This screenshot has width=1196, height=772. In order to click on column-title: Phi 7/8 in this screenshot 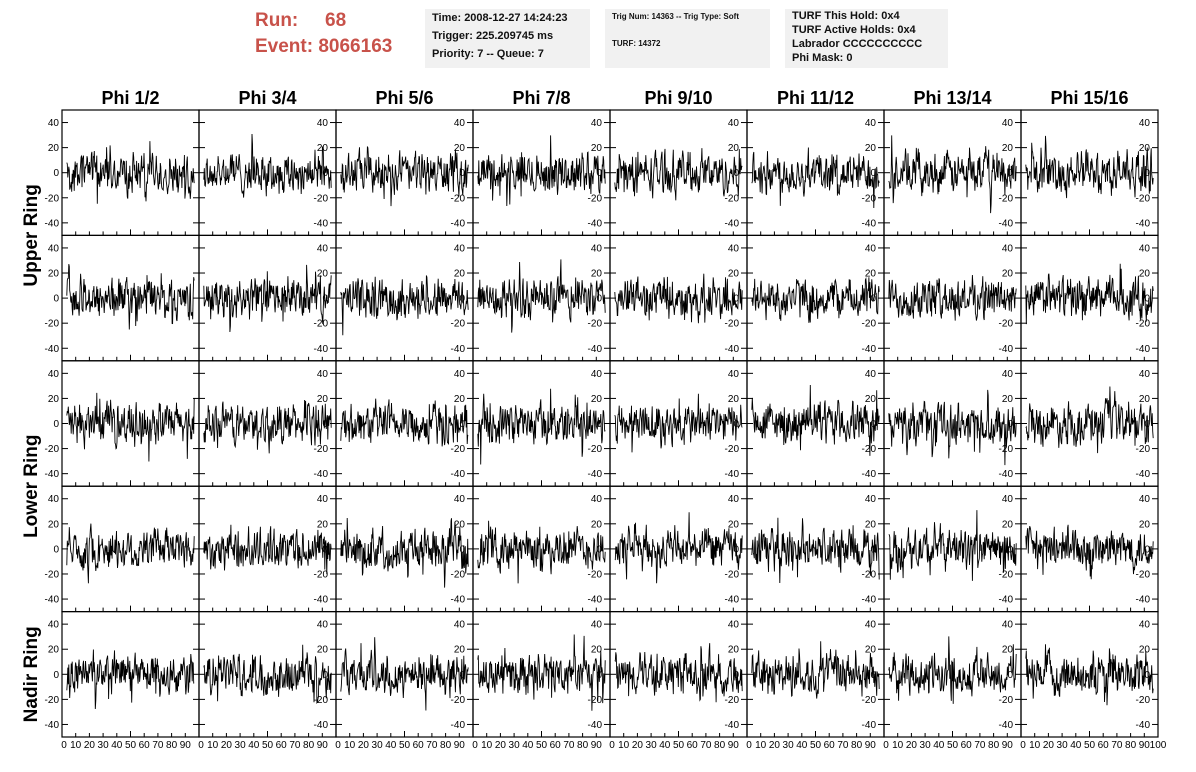, I will do `click(541, 98)`.